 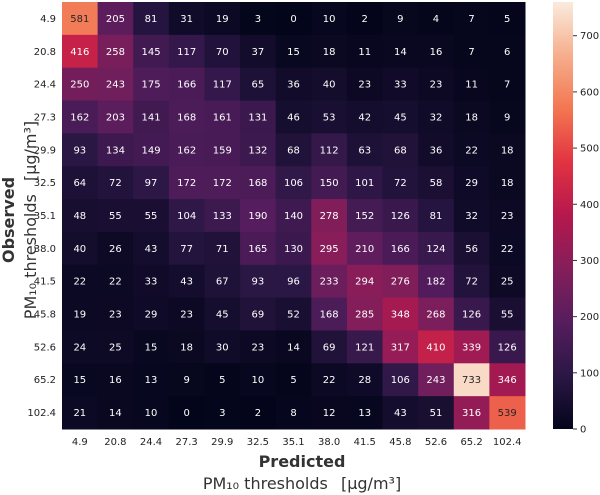 I want to click on cell-value-label: 3, so click(x=222, y=413).